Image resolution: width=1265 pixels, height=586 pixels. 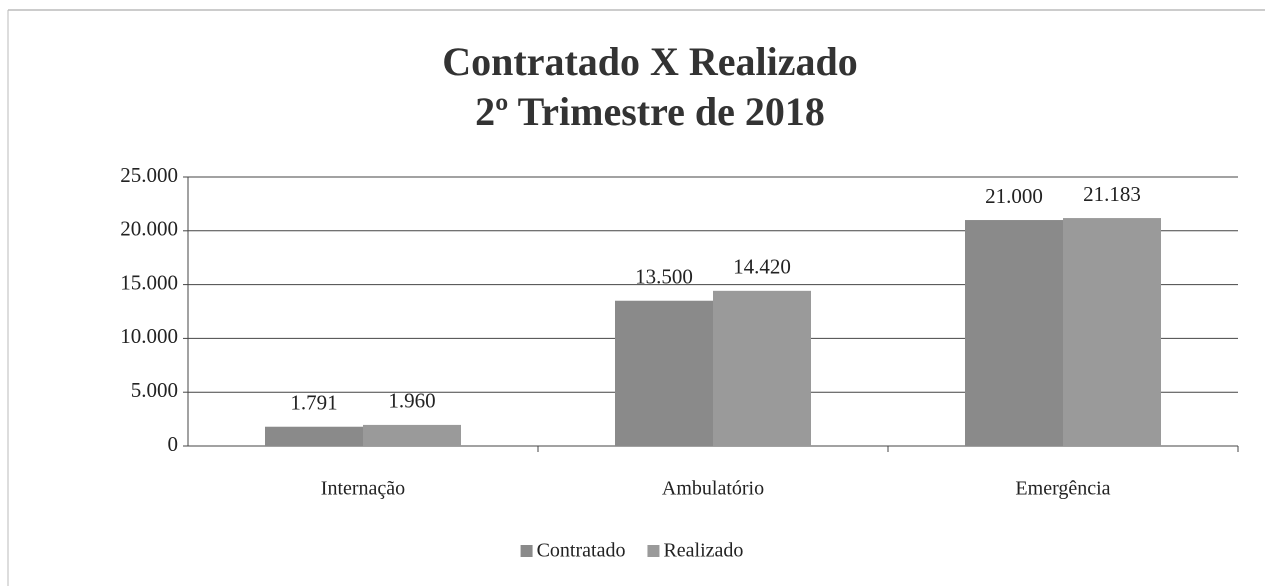 What do you see at coordinates (581, 551) in the screenshot?
I see `legend-label: Contratado` at bounding box center [581, 551].